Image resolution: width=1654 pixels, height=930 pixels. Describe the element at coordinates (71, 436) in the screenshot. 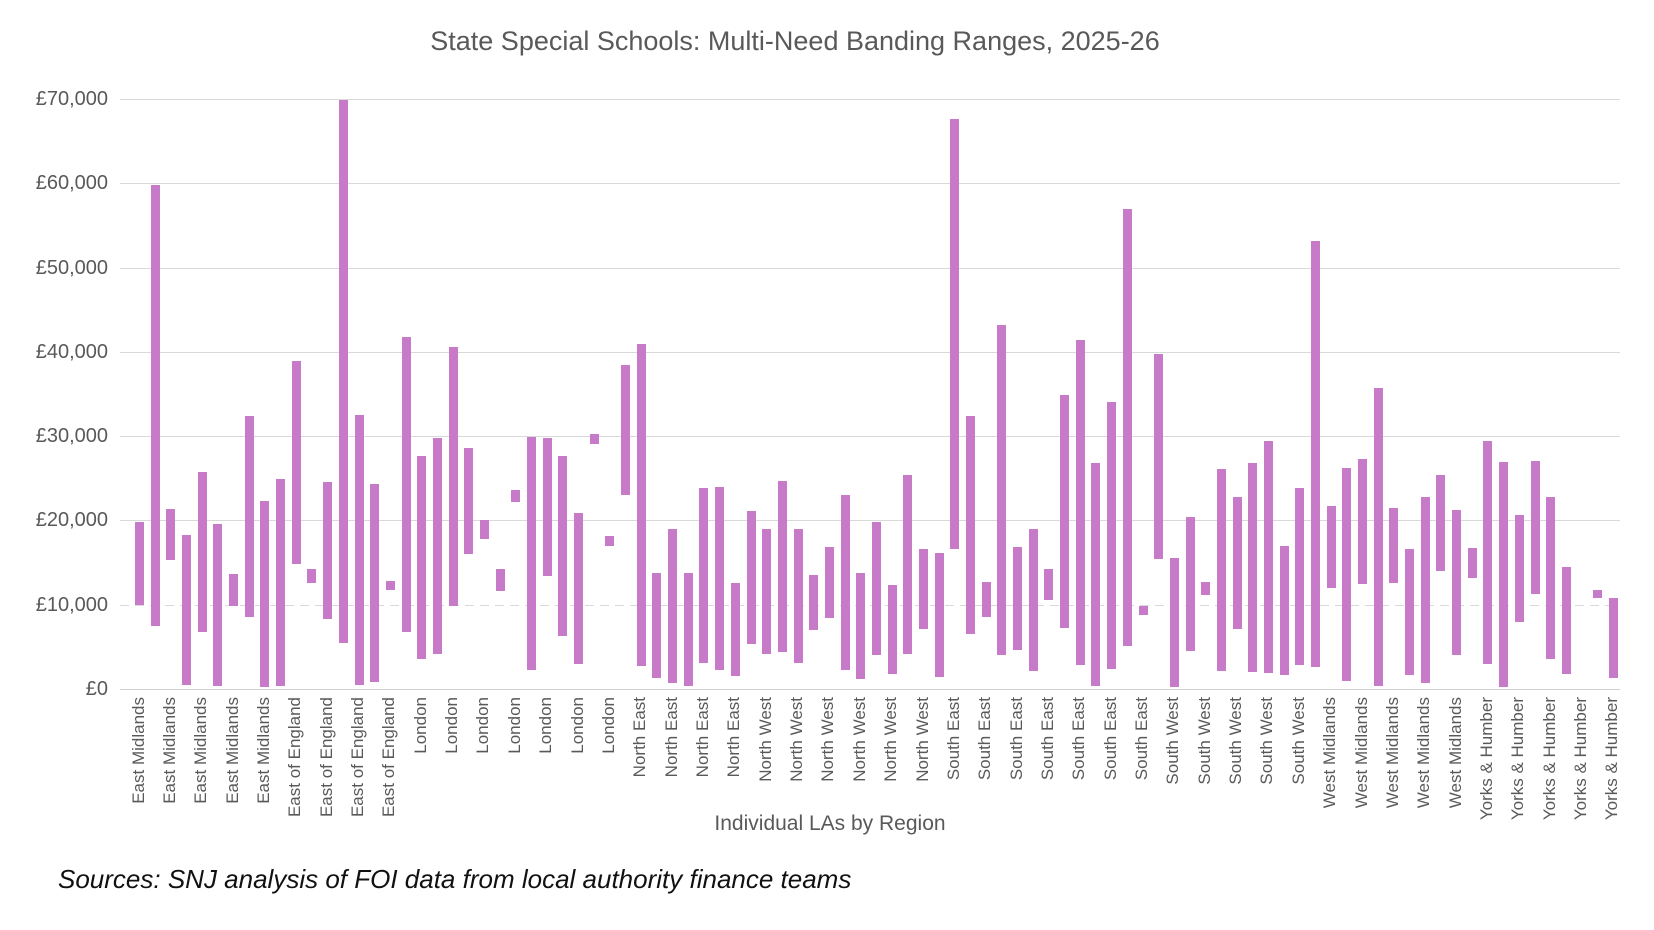

I see `y-tick-label: £30,000` at that location.